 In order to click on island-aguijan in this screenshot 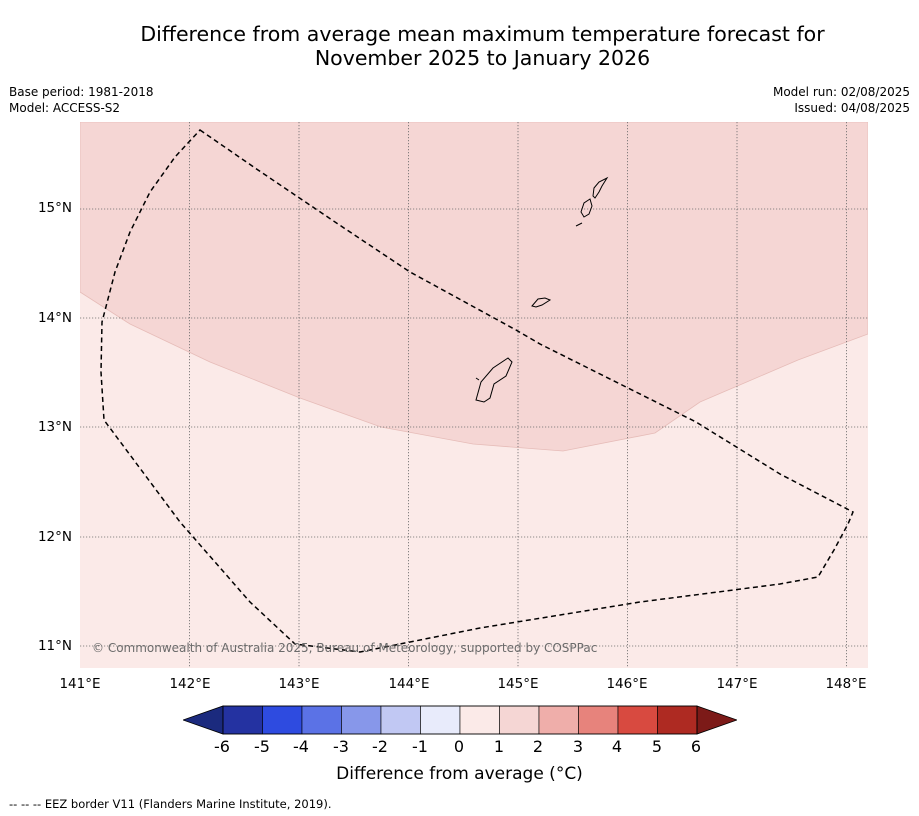, I will do `click(579, 224)`.